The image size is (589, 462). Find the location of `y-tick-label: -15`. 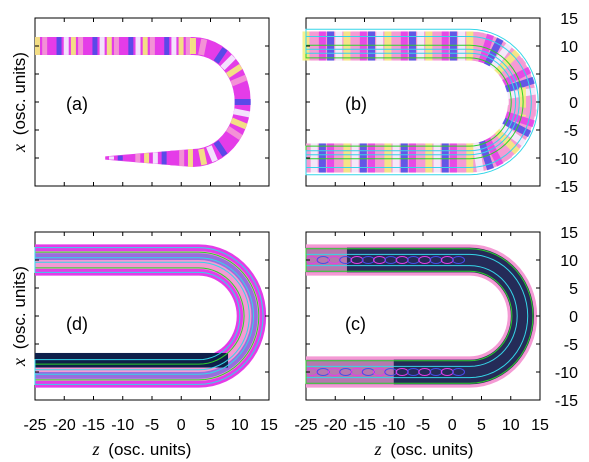

y-tick-label: -15 is located at coordinates (566, 187).